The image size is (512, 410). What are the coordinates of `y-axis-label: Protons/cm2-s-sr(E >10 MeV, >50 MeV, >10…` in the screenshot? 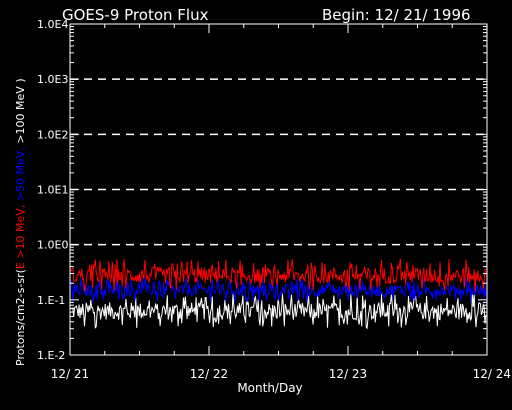 It's located at (20, 222).